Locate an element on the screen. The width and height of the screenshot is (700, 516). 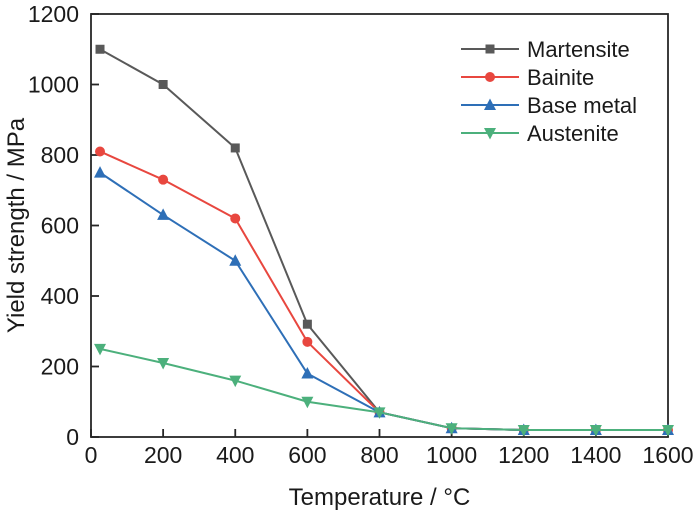
y-tick-label: 600 is located at coordinates (60, 226).